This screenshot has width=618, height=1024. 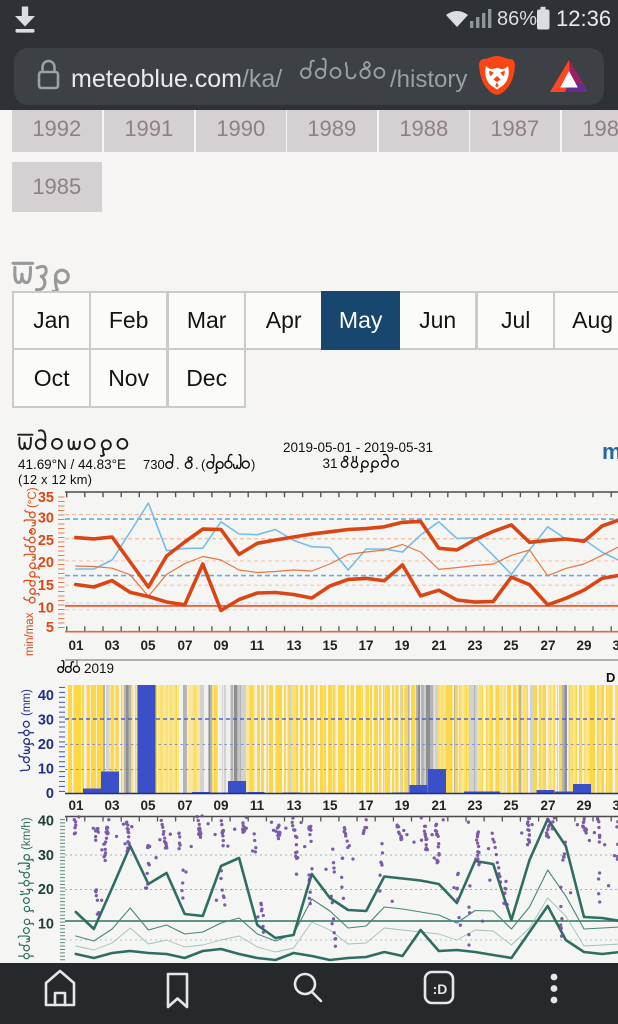 What do you see at coordinates (176, 79) in the screenshot?
I see `svg-text: meteoblue.com/ka/` at bounding box center [176, 79].